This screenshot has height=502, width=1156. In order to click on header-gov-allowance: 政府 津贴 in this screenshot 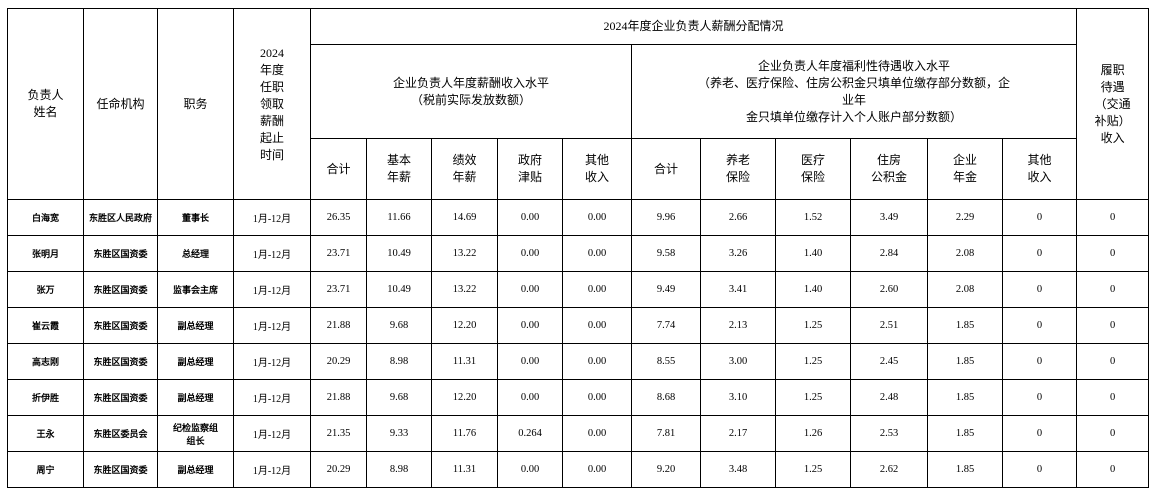, I will do `click(530, 169)`.